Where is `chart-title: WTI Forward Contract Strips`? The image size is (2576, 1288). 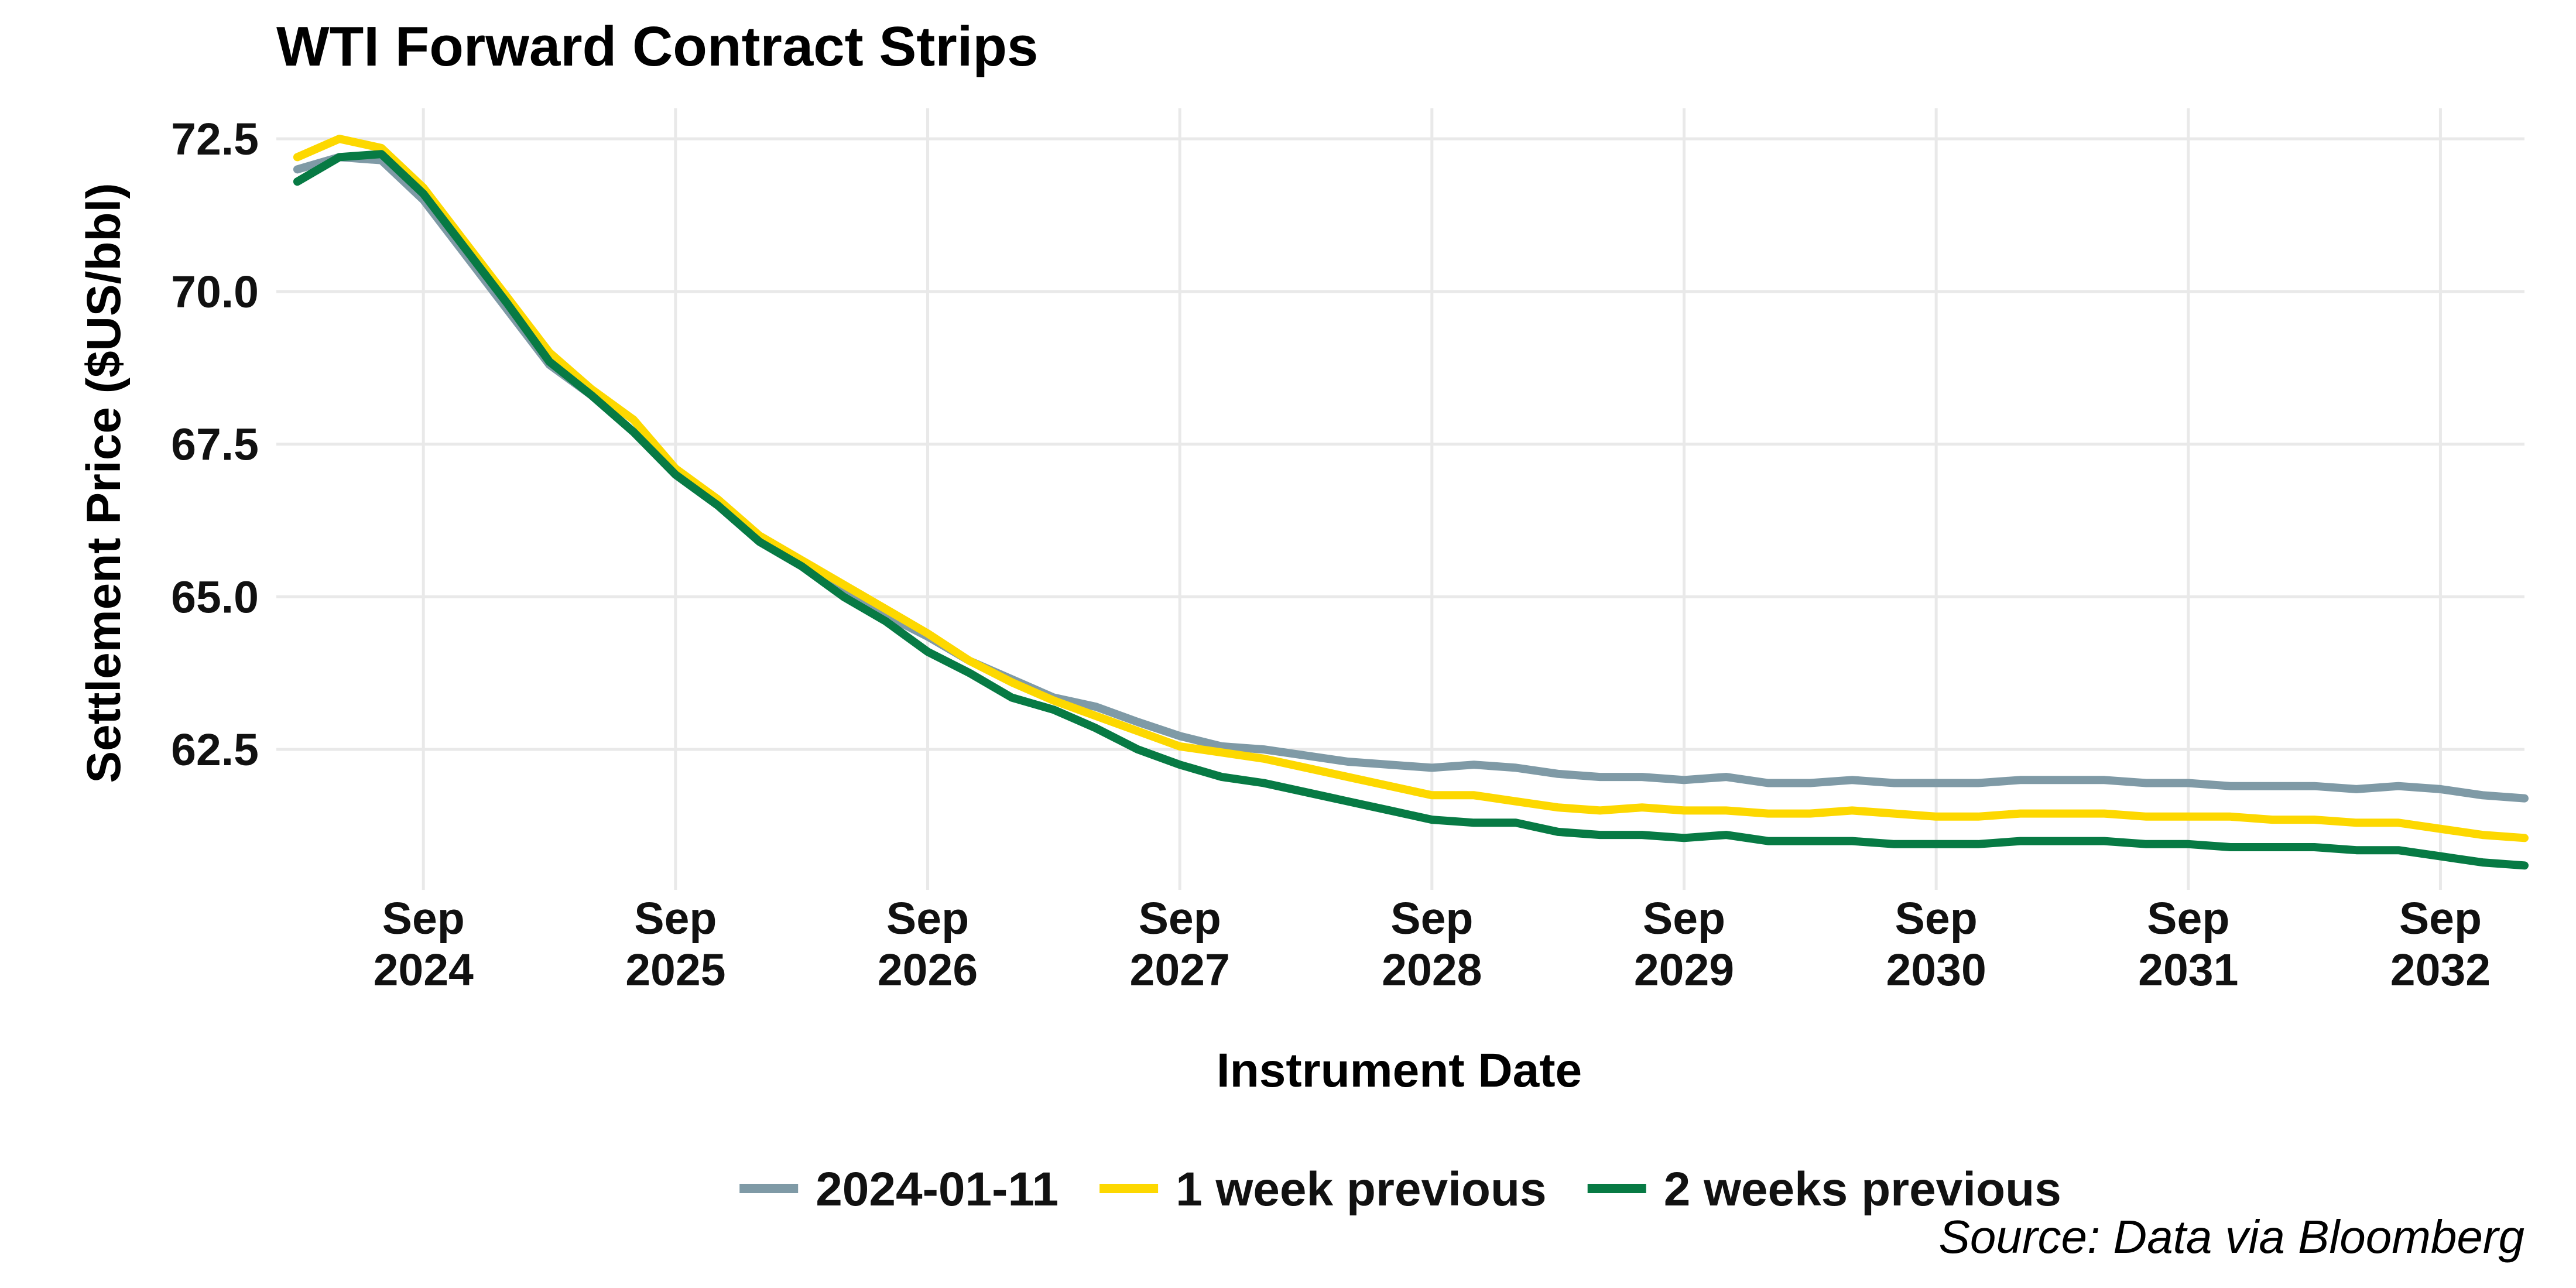 chart-title: WTI Forward Contract Strips is located at coordinates (657, 46).